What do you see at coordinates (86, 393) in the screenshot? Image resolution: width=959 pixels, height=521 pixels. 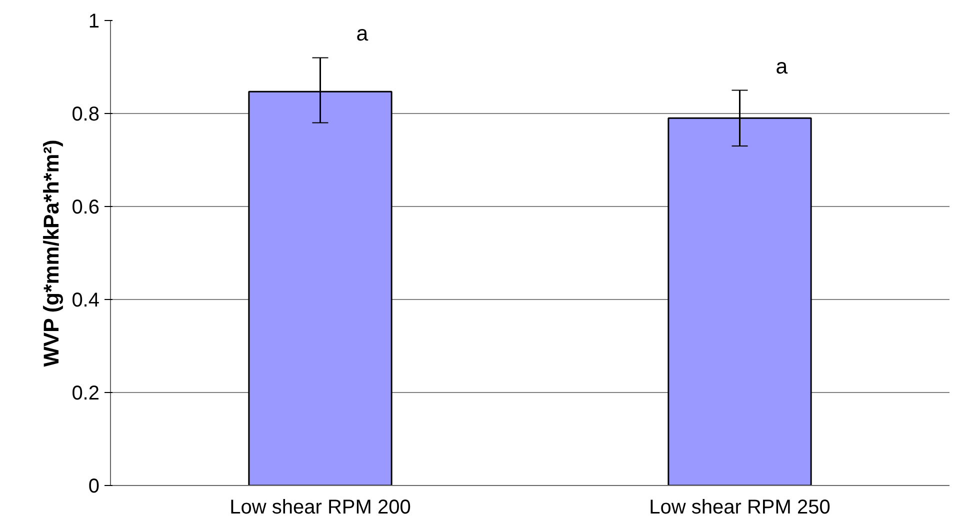 I see `y-tick-label: 0.2` at bounding box center [86, 393].